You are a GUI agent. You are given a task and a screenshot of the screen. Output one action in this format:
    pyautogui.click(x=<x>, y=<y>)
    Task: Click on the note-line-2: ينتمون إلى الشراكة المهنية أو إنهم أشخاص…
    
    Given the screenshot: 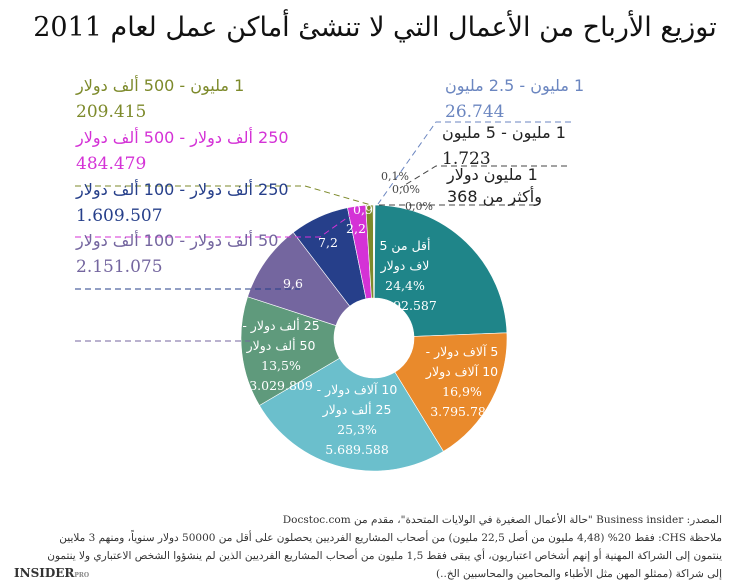 What is the action you would take?
    pyautogui.click(x=384, y=556)
    